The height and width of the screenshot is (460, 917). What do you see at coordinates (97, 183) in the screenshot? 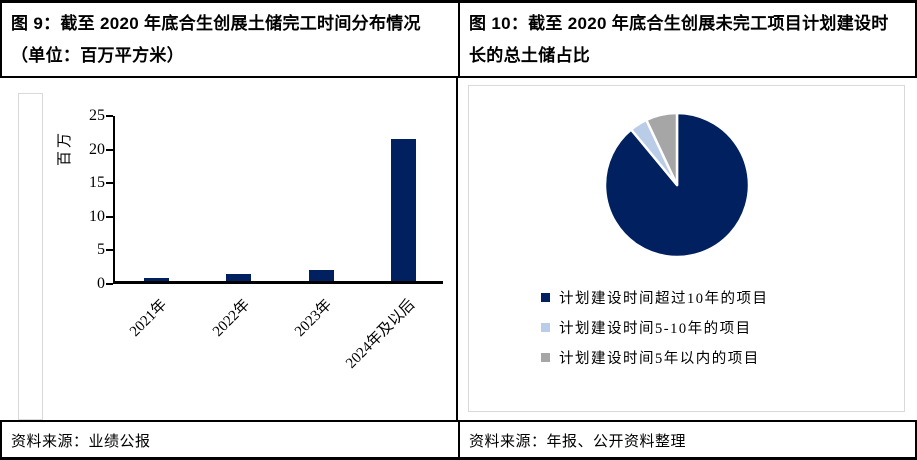
I see `y-tick-label: 15` at bounding box center [97, 183].